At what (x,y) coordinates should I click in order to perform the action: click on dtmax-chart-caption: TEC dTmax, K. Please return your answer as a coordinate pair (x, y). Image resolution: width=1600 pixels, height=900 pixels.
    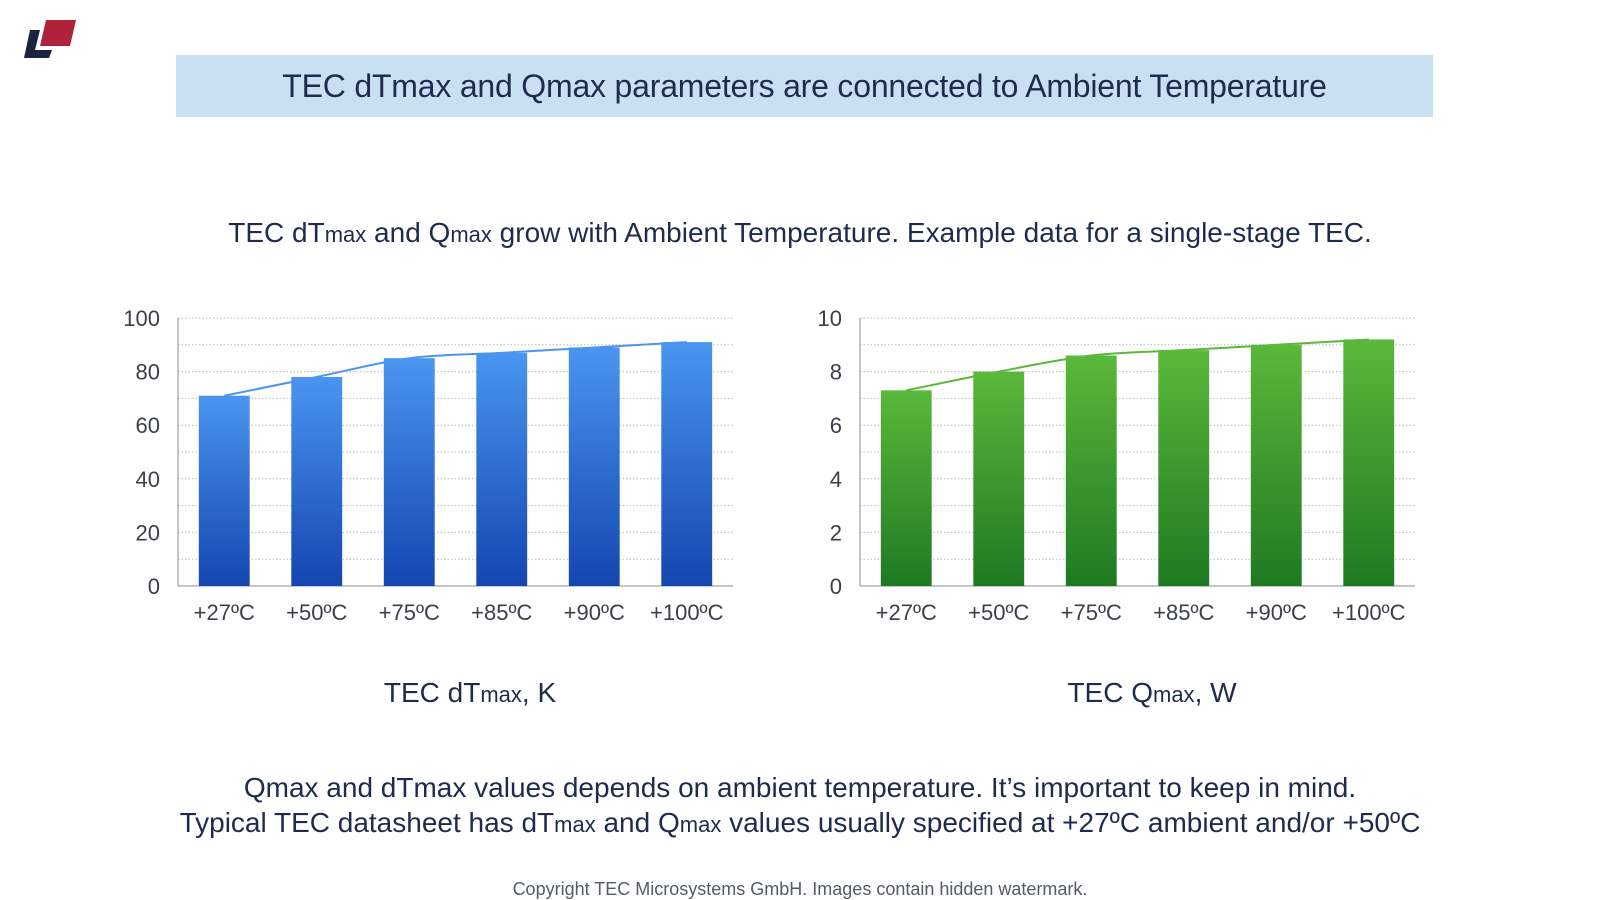
    Looking at the image, I should click on (470, 693).